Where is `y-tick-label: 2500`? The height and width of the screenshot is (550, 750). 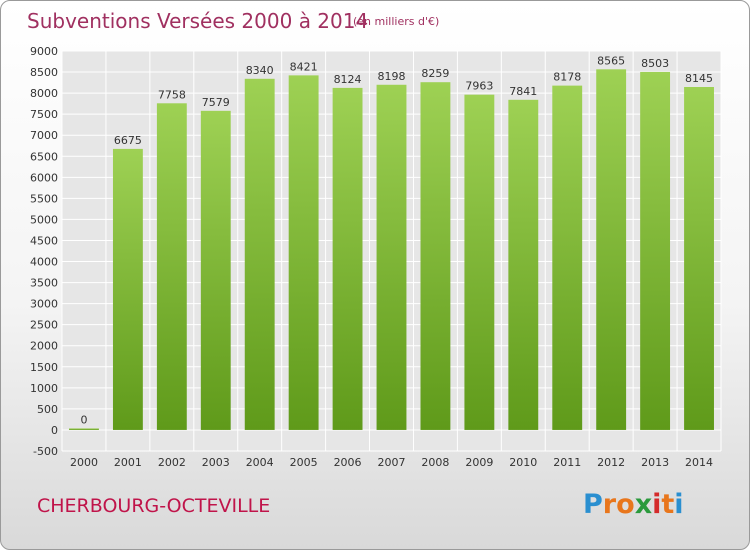 y-tick-label: 2500 is located at coordinates (44, 325).